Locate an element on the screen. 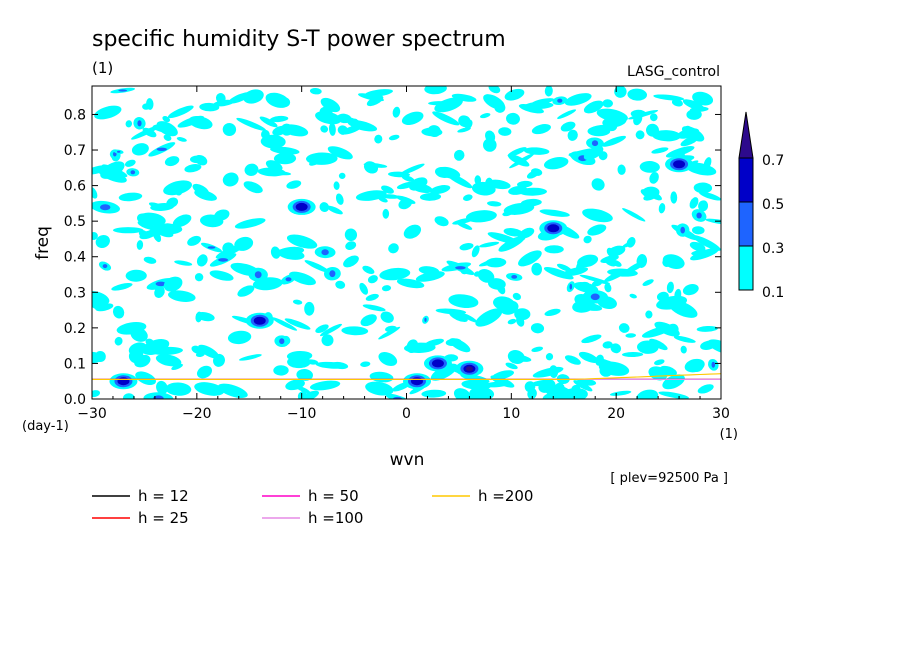  legend-label: h =200 is located at coordinates (505, 496).